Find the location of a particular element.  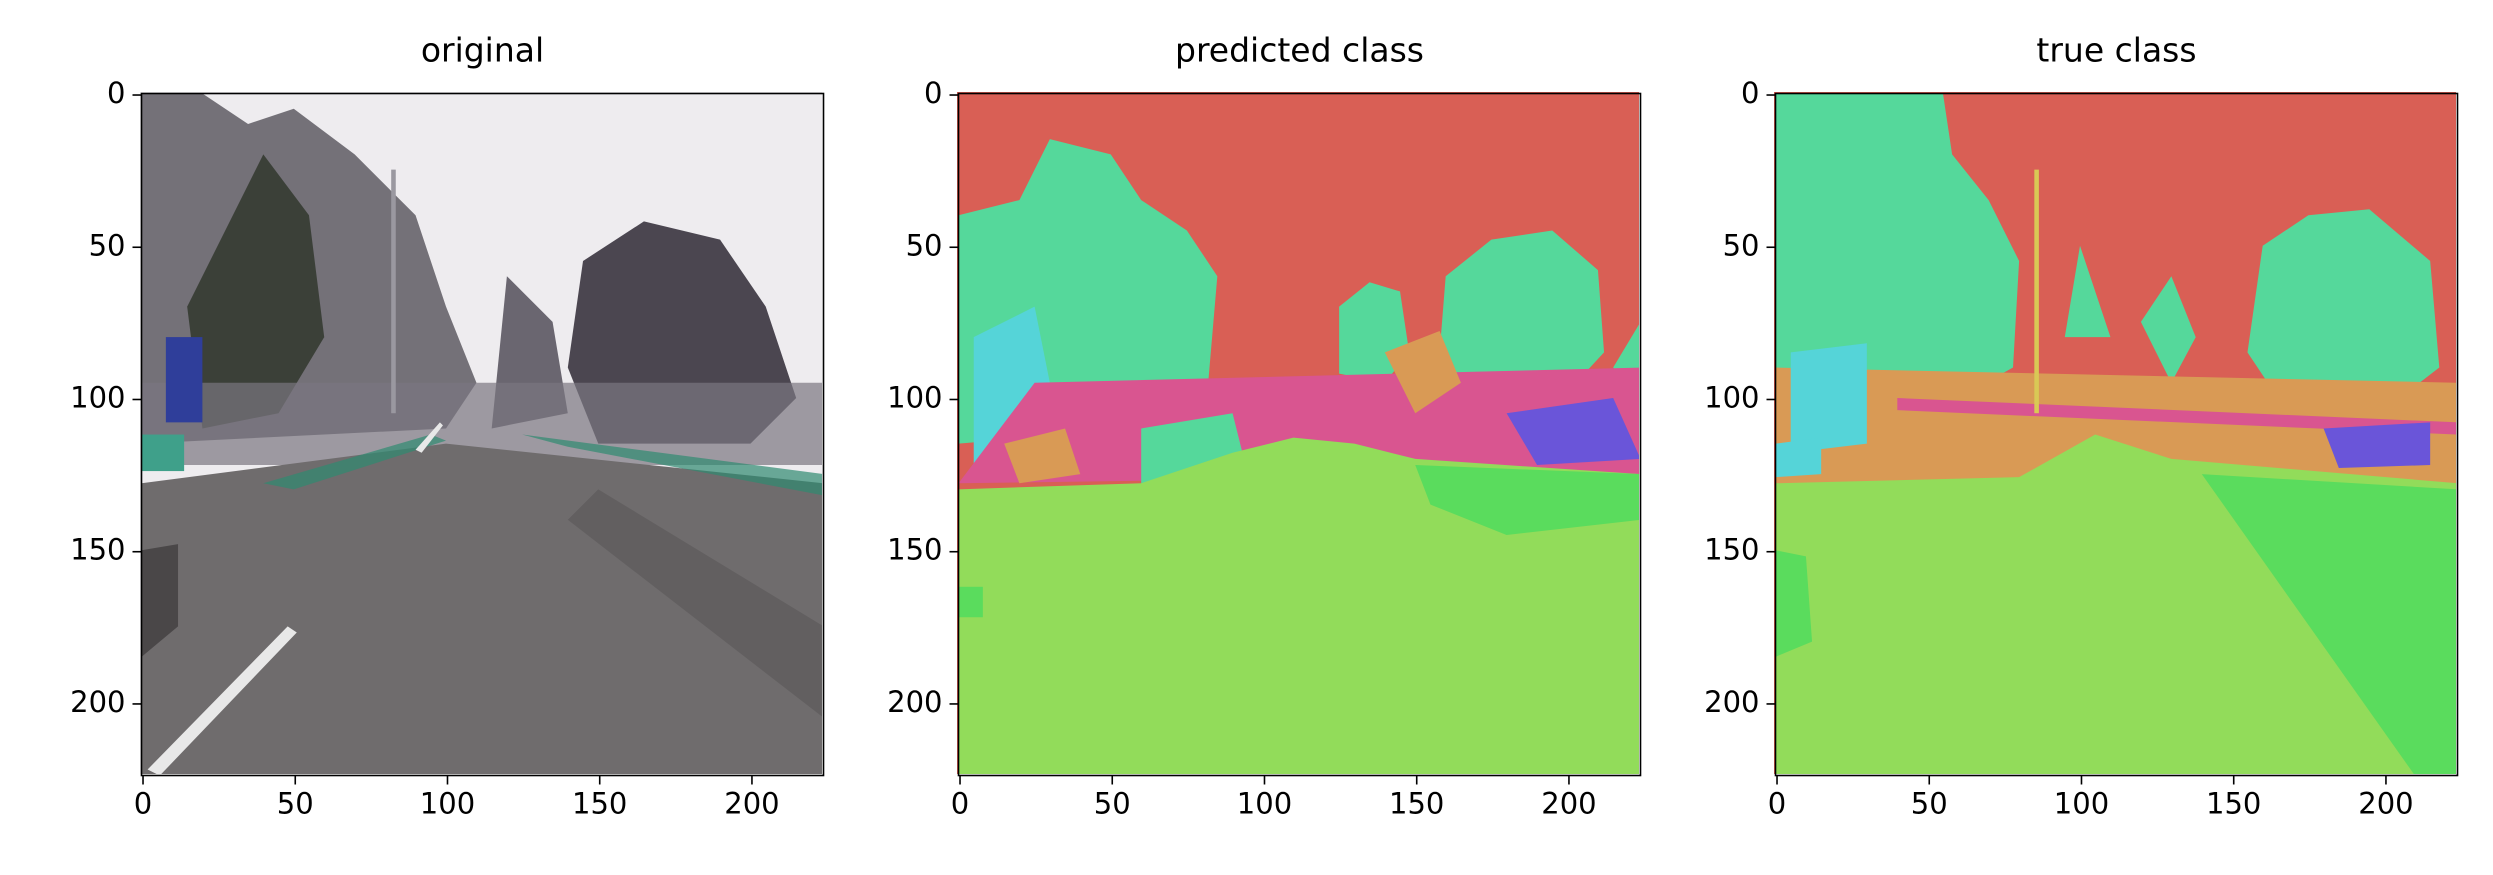

panel-title: original is located at coordinates (482, 50).